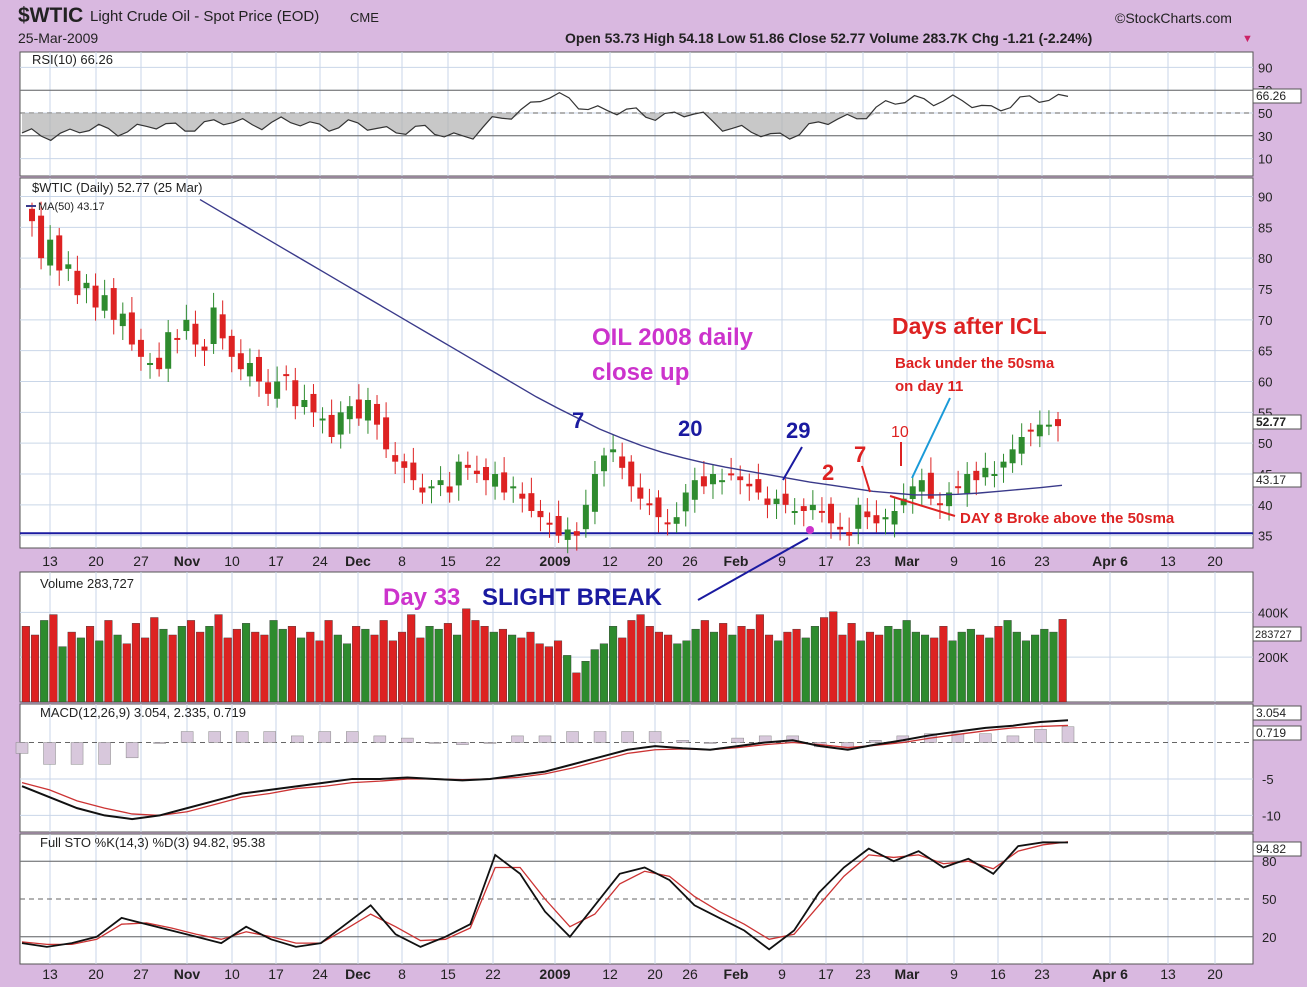 Image resolution: width=1307 pixels, height=987 pixels. I want to click on x-tick-label: Dec, so click(358, 561).